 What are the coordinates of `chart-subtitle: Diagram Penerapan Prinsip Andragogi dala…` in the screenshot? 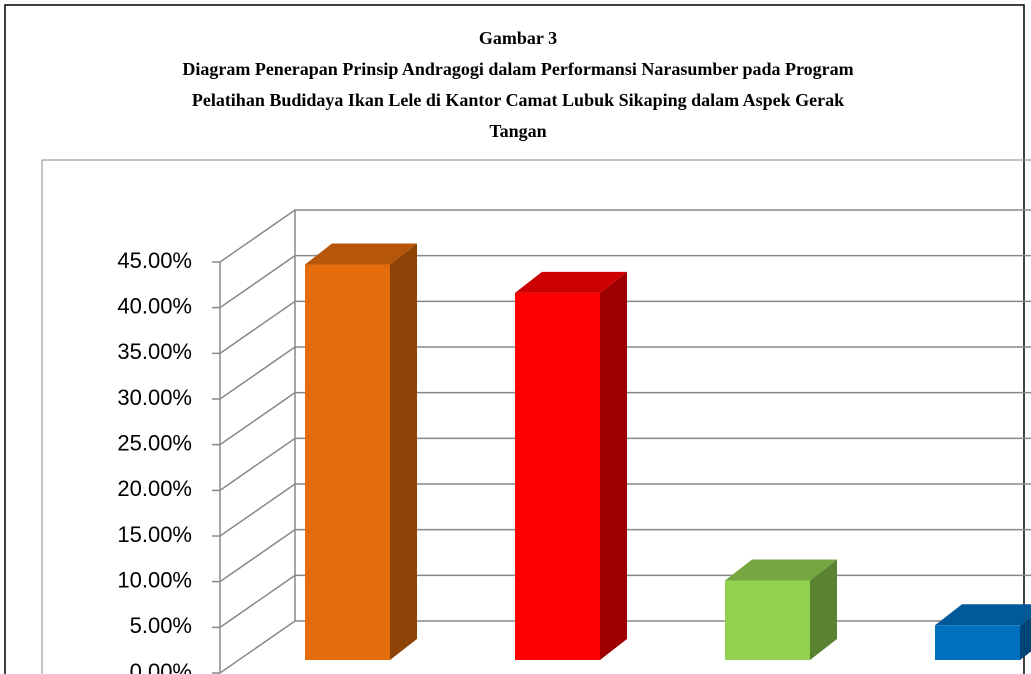 It's located at (517, 69).